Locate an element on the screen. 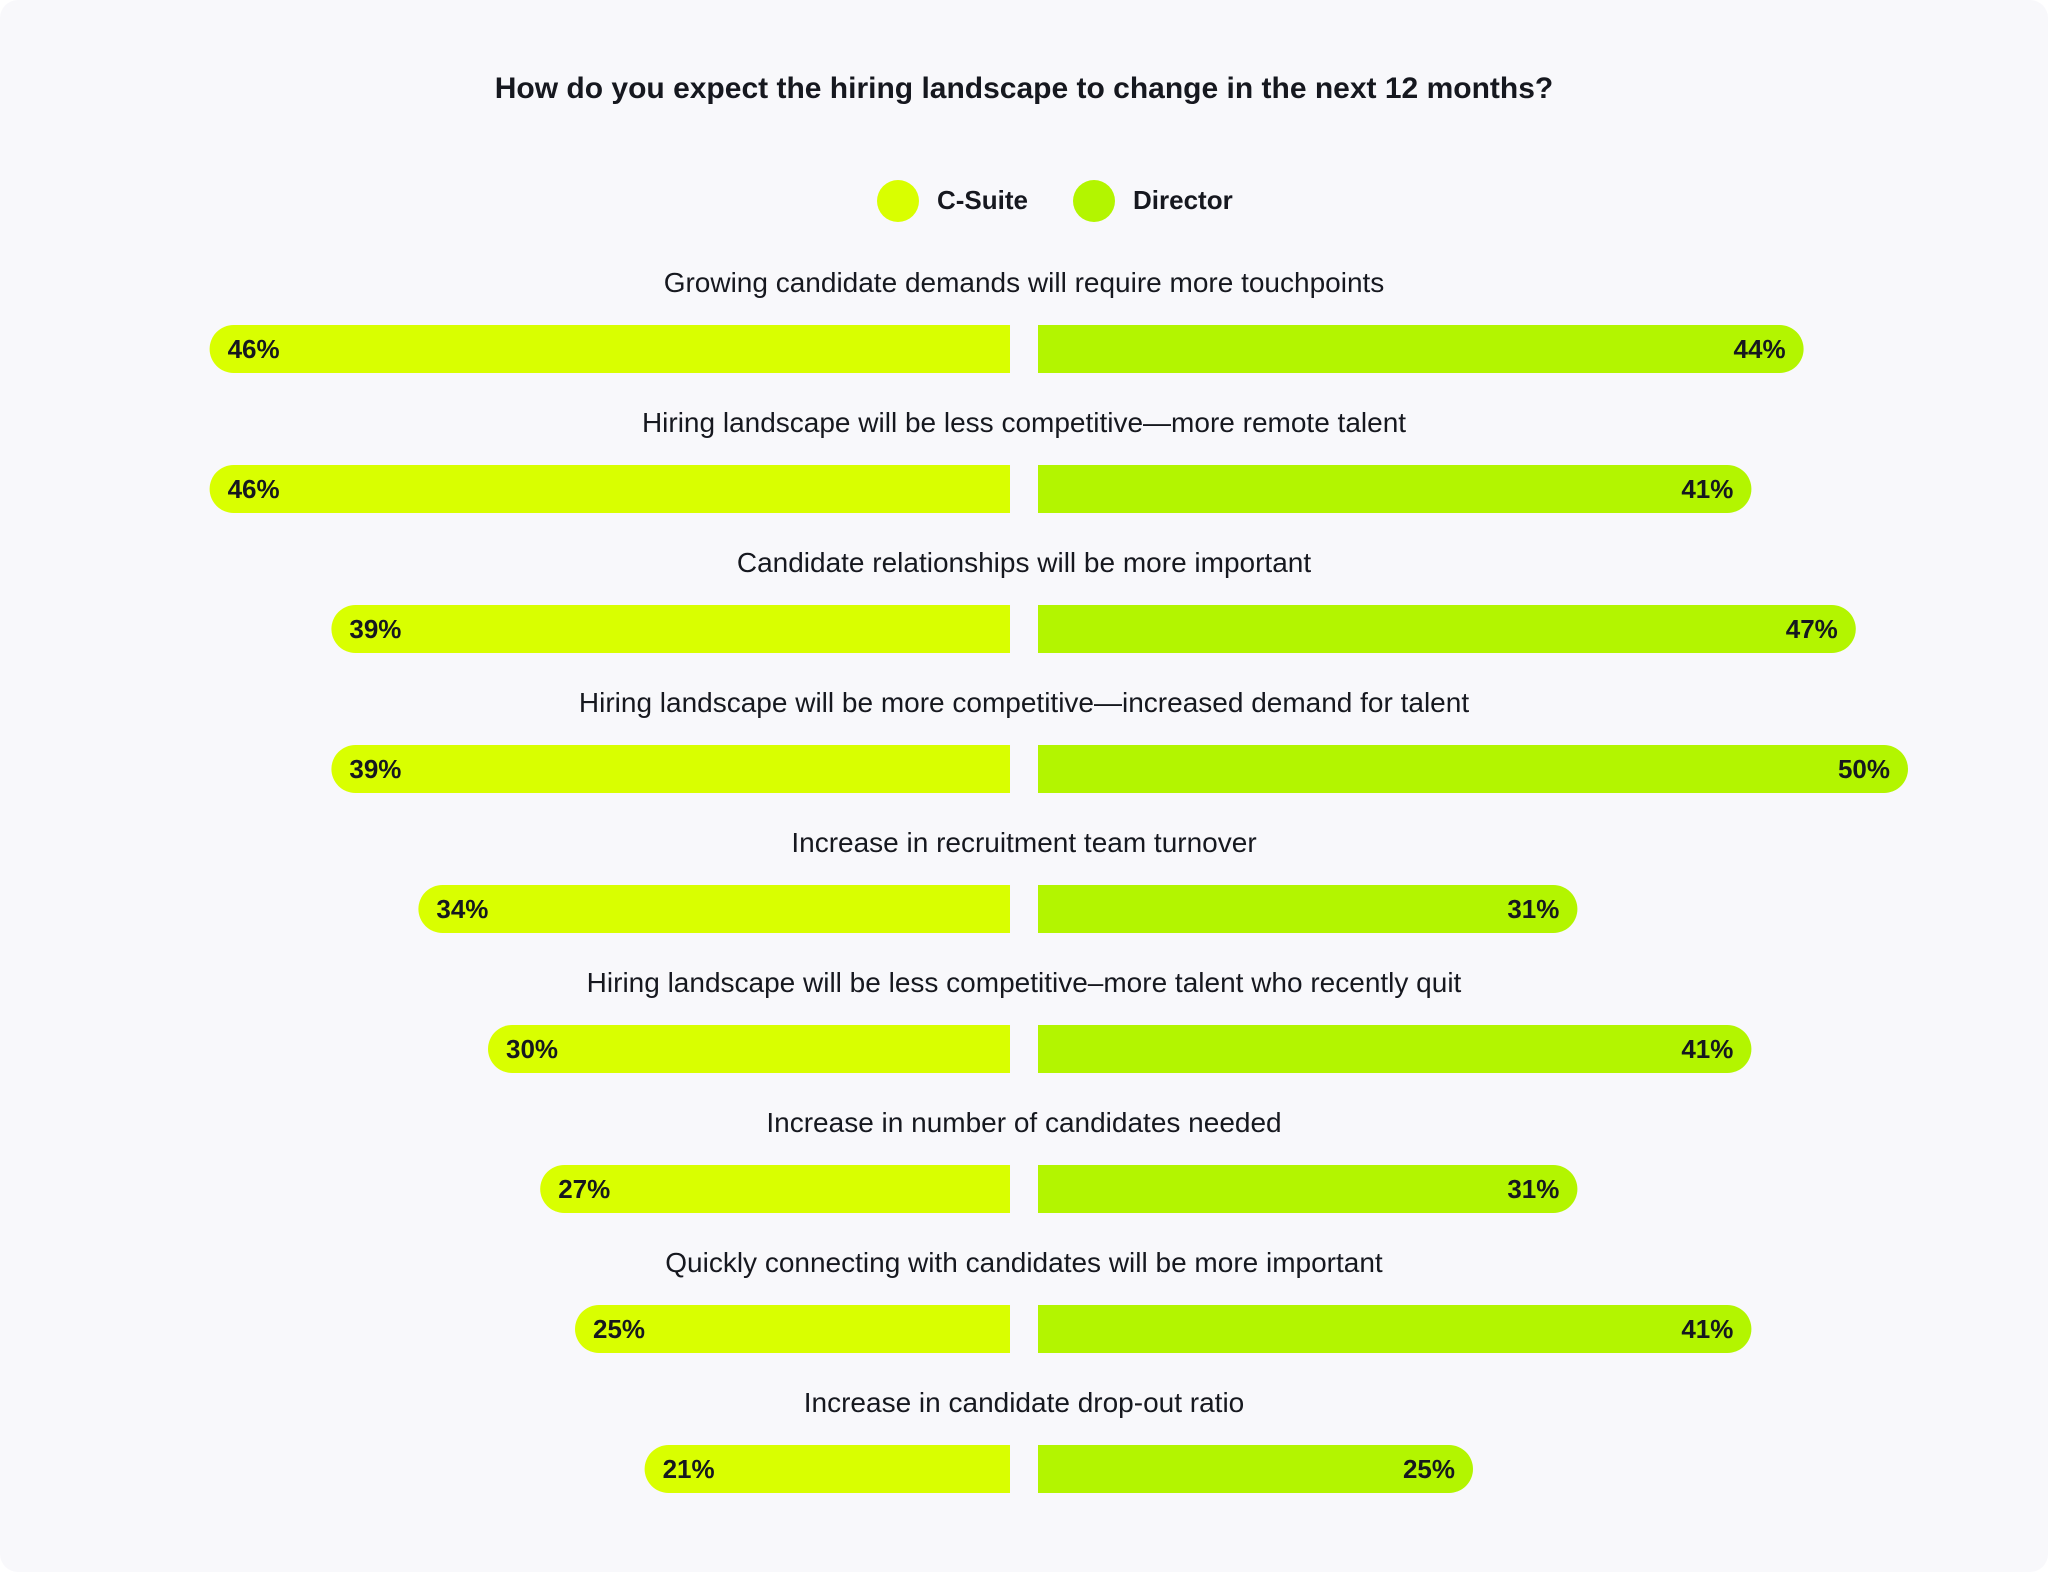 The image size is (2048, 1572). category-label: Increase in number of candidates needed is located at coordinates (1023, 1122).